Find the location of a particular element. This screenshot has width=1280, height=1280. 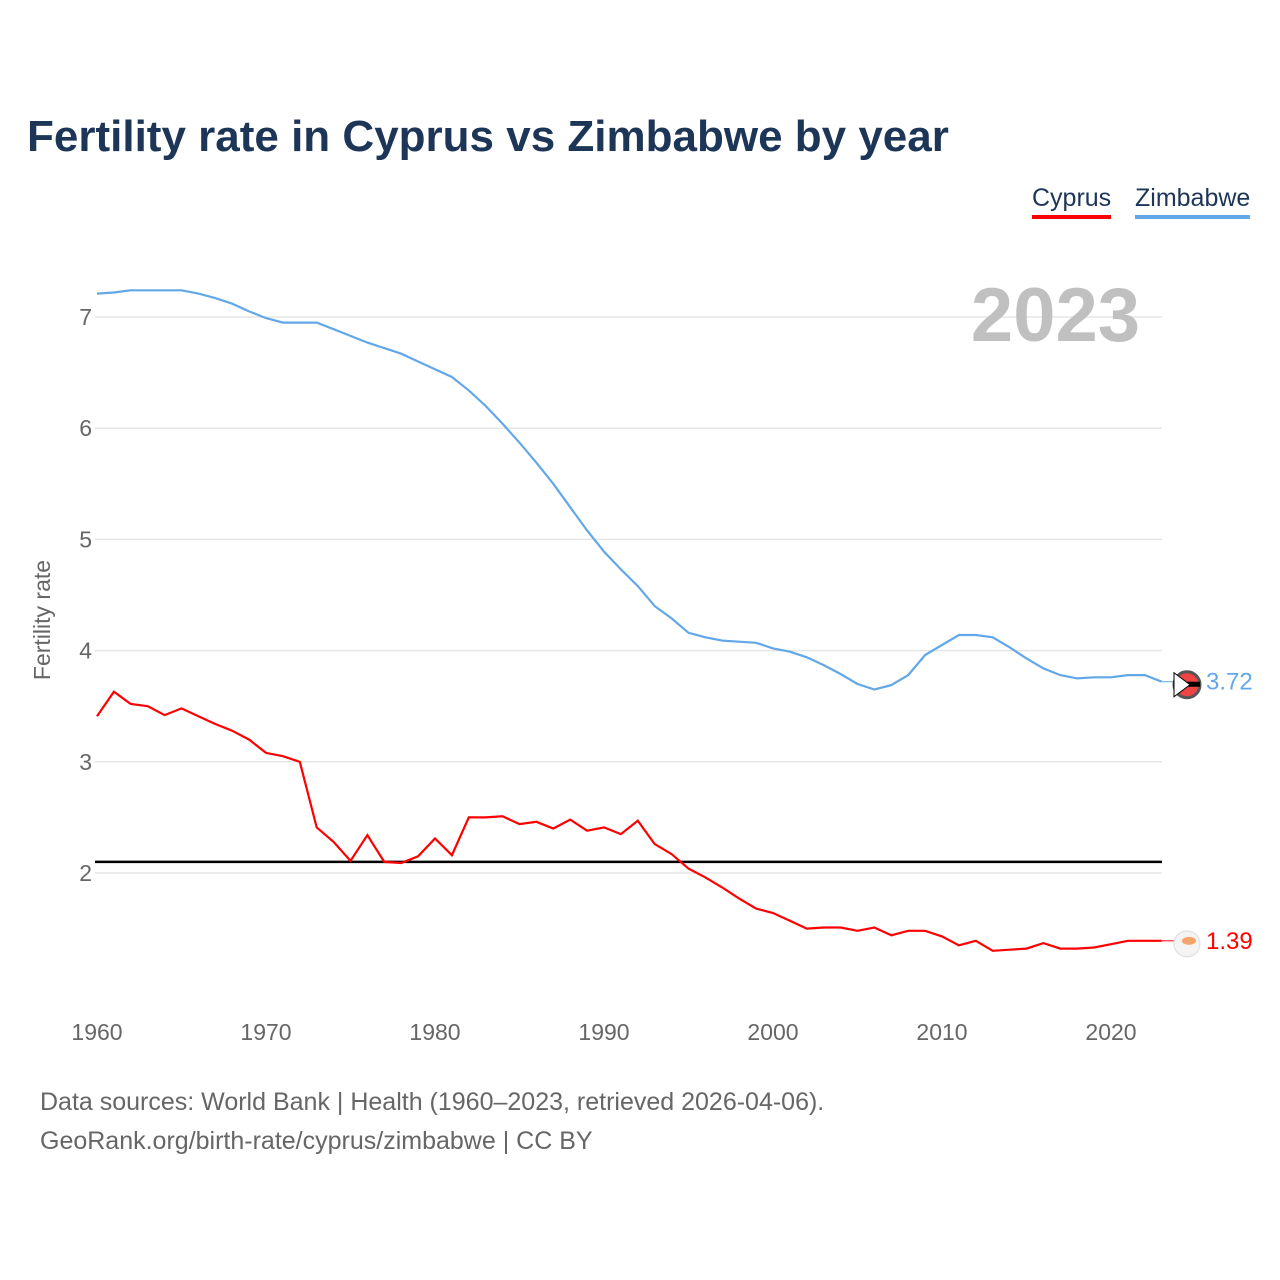

legend-item-cyprus: Cyprus is located at coordinates (1072, 201).